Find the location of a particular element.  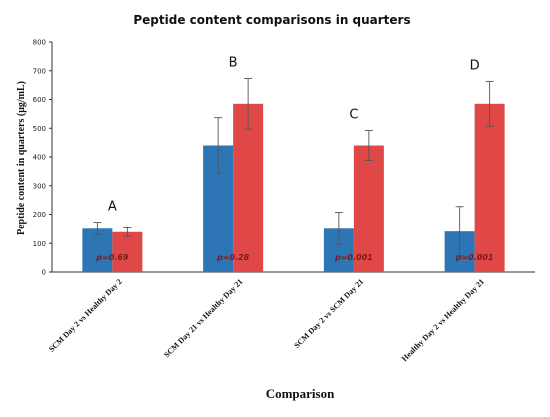

p-value-label: p=0.69 is located at coordinates (112, 257).